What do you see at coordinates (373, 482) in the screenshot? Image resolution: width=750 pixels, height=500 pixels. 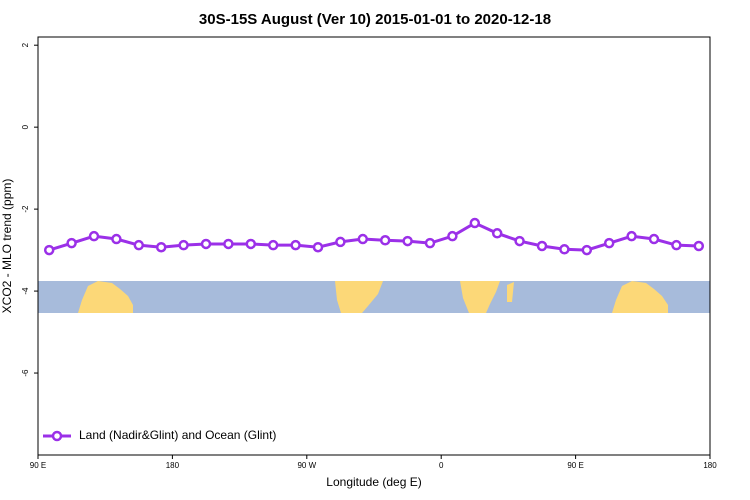 I see `x-axis-label: Longitude (deg E)` at bounding box center [373, 482].